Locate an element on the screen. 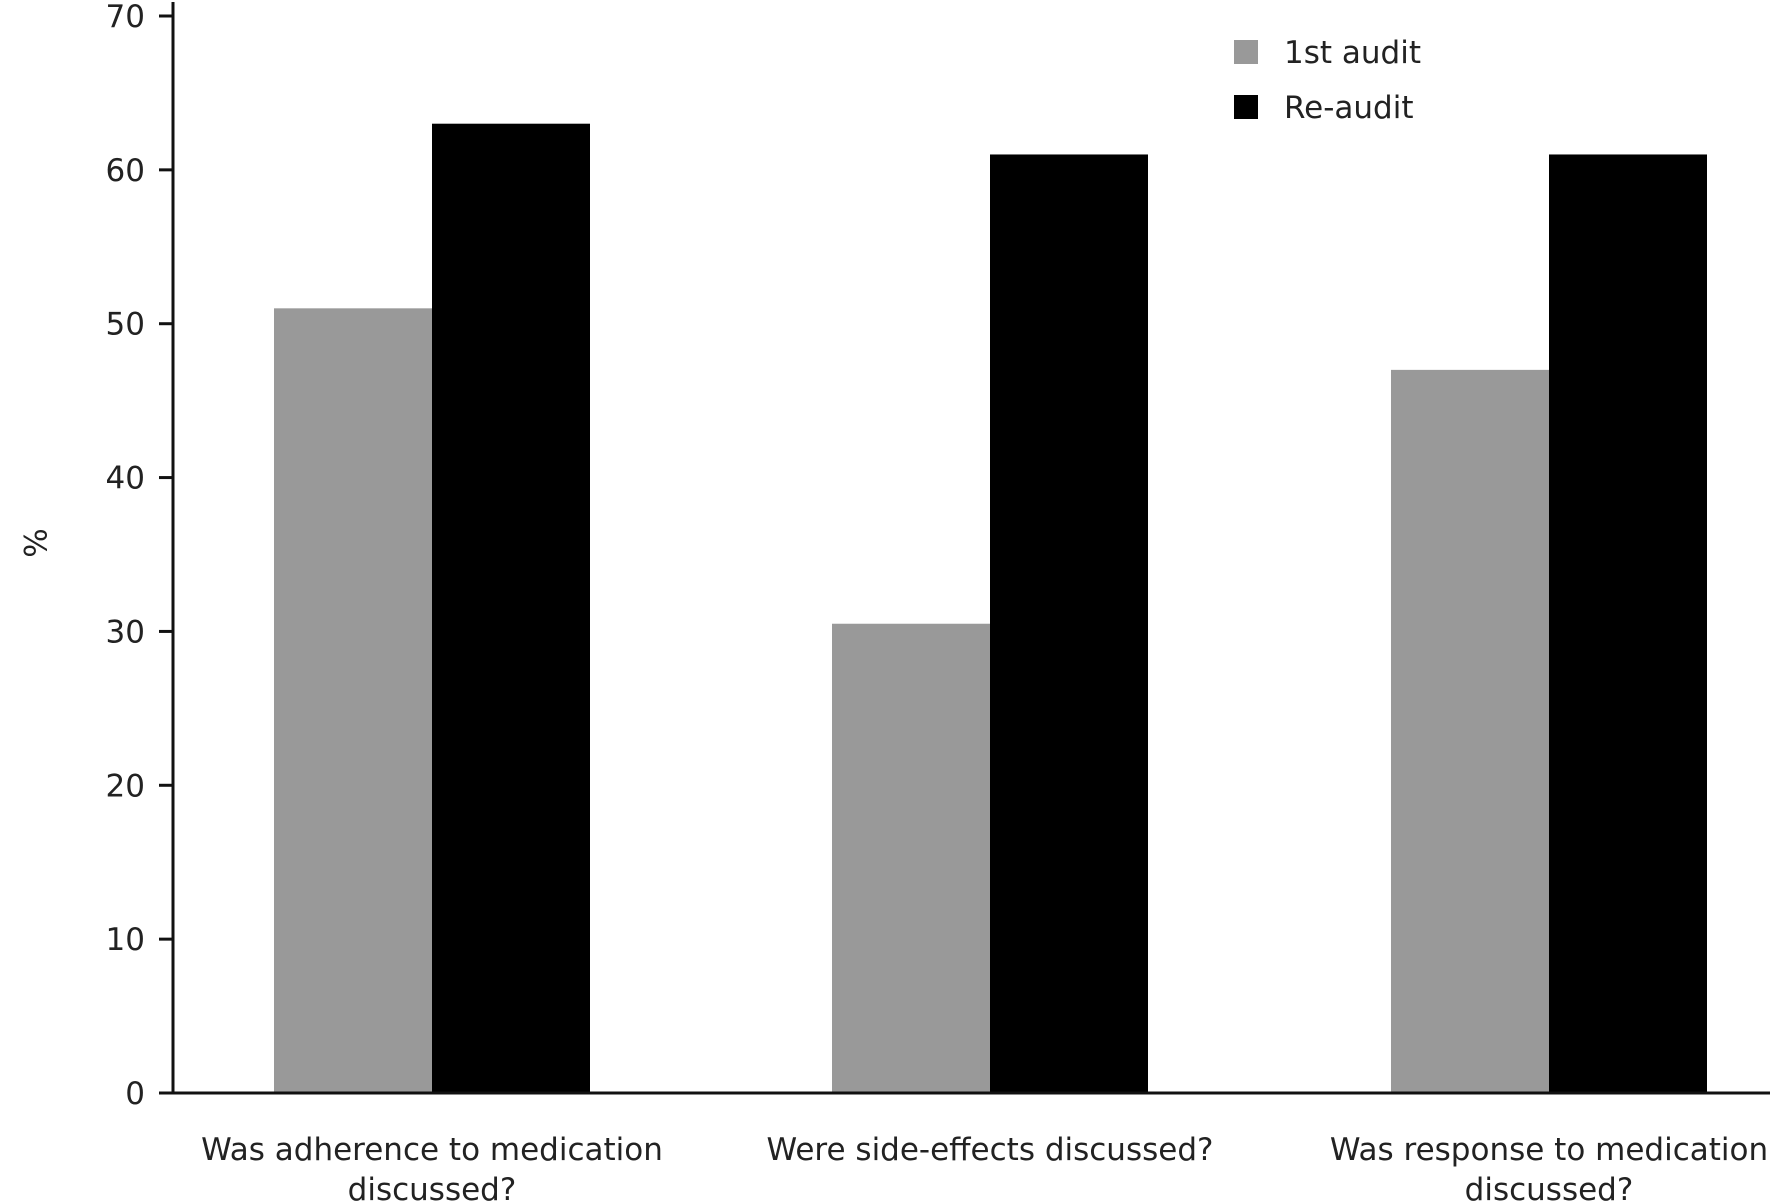  y-tick-label: 30 is located at coordinates (125, 632).